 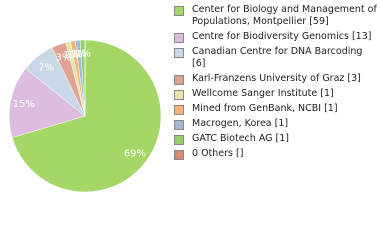 What do you see at coordinates (64, 58) in the screenshot?
I see `slice-label: 3%` at bounding box center [64, 58].